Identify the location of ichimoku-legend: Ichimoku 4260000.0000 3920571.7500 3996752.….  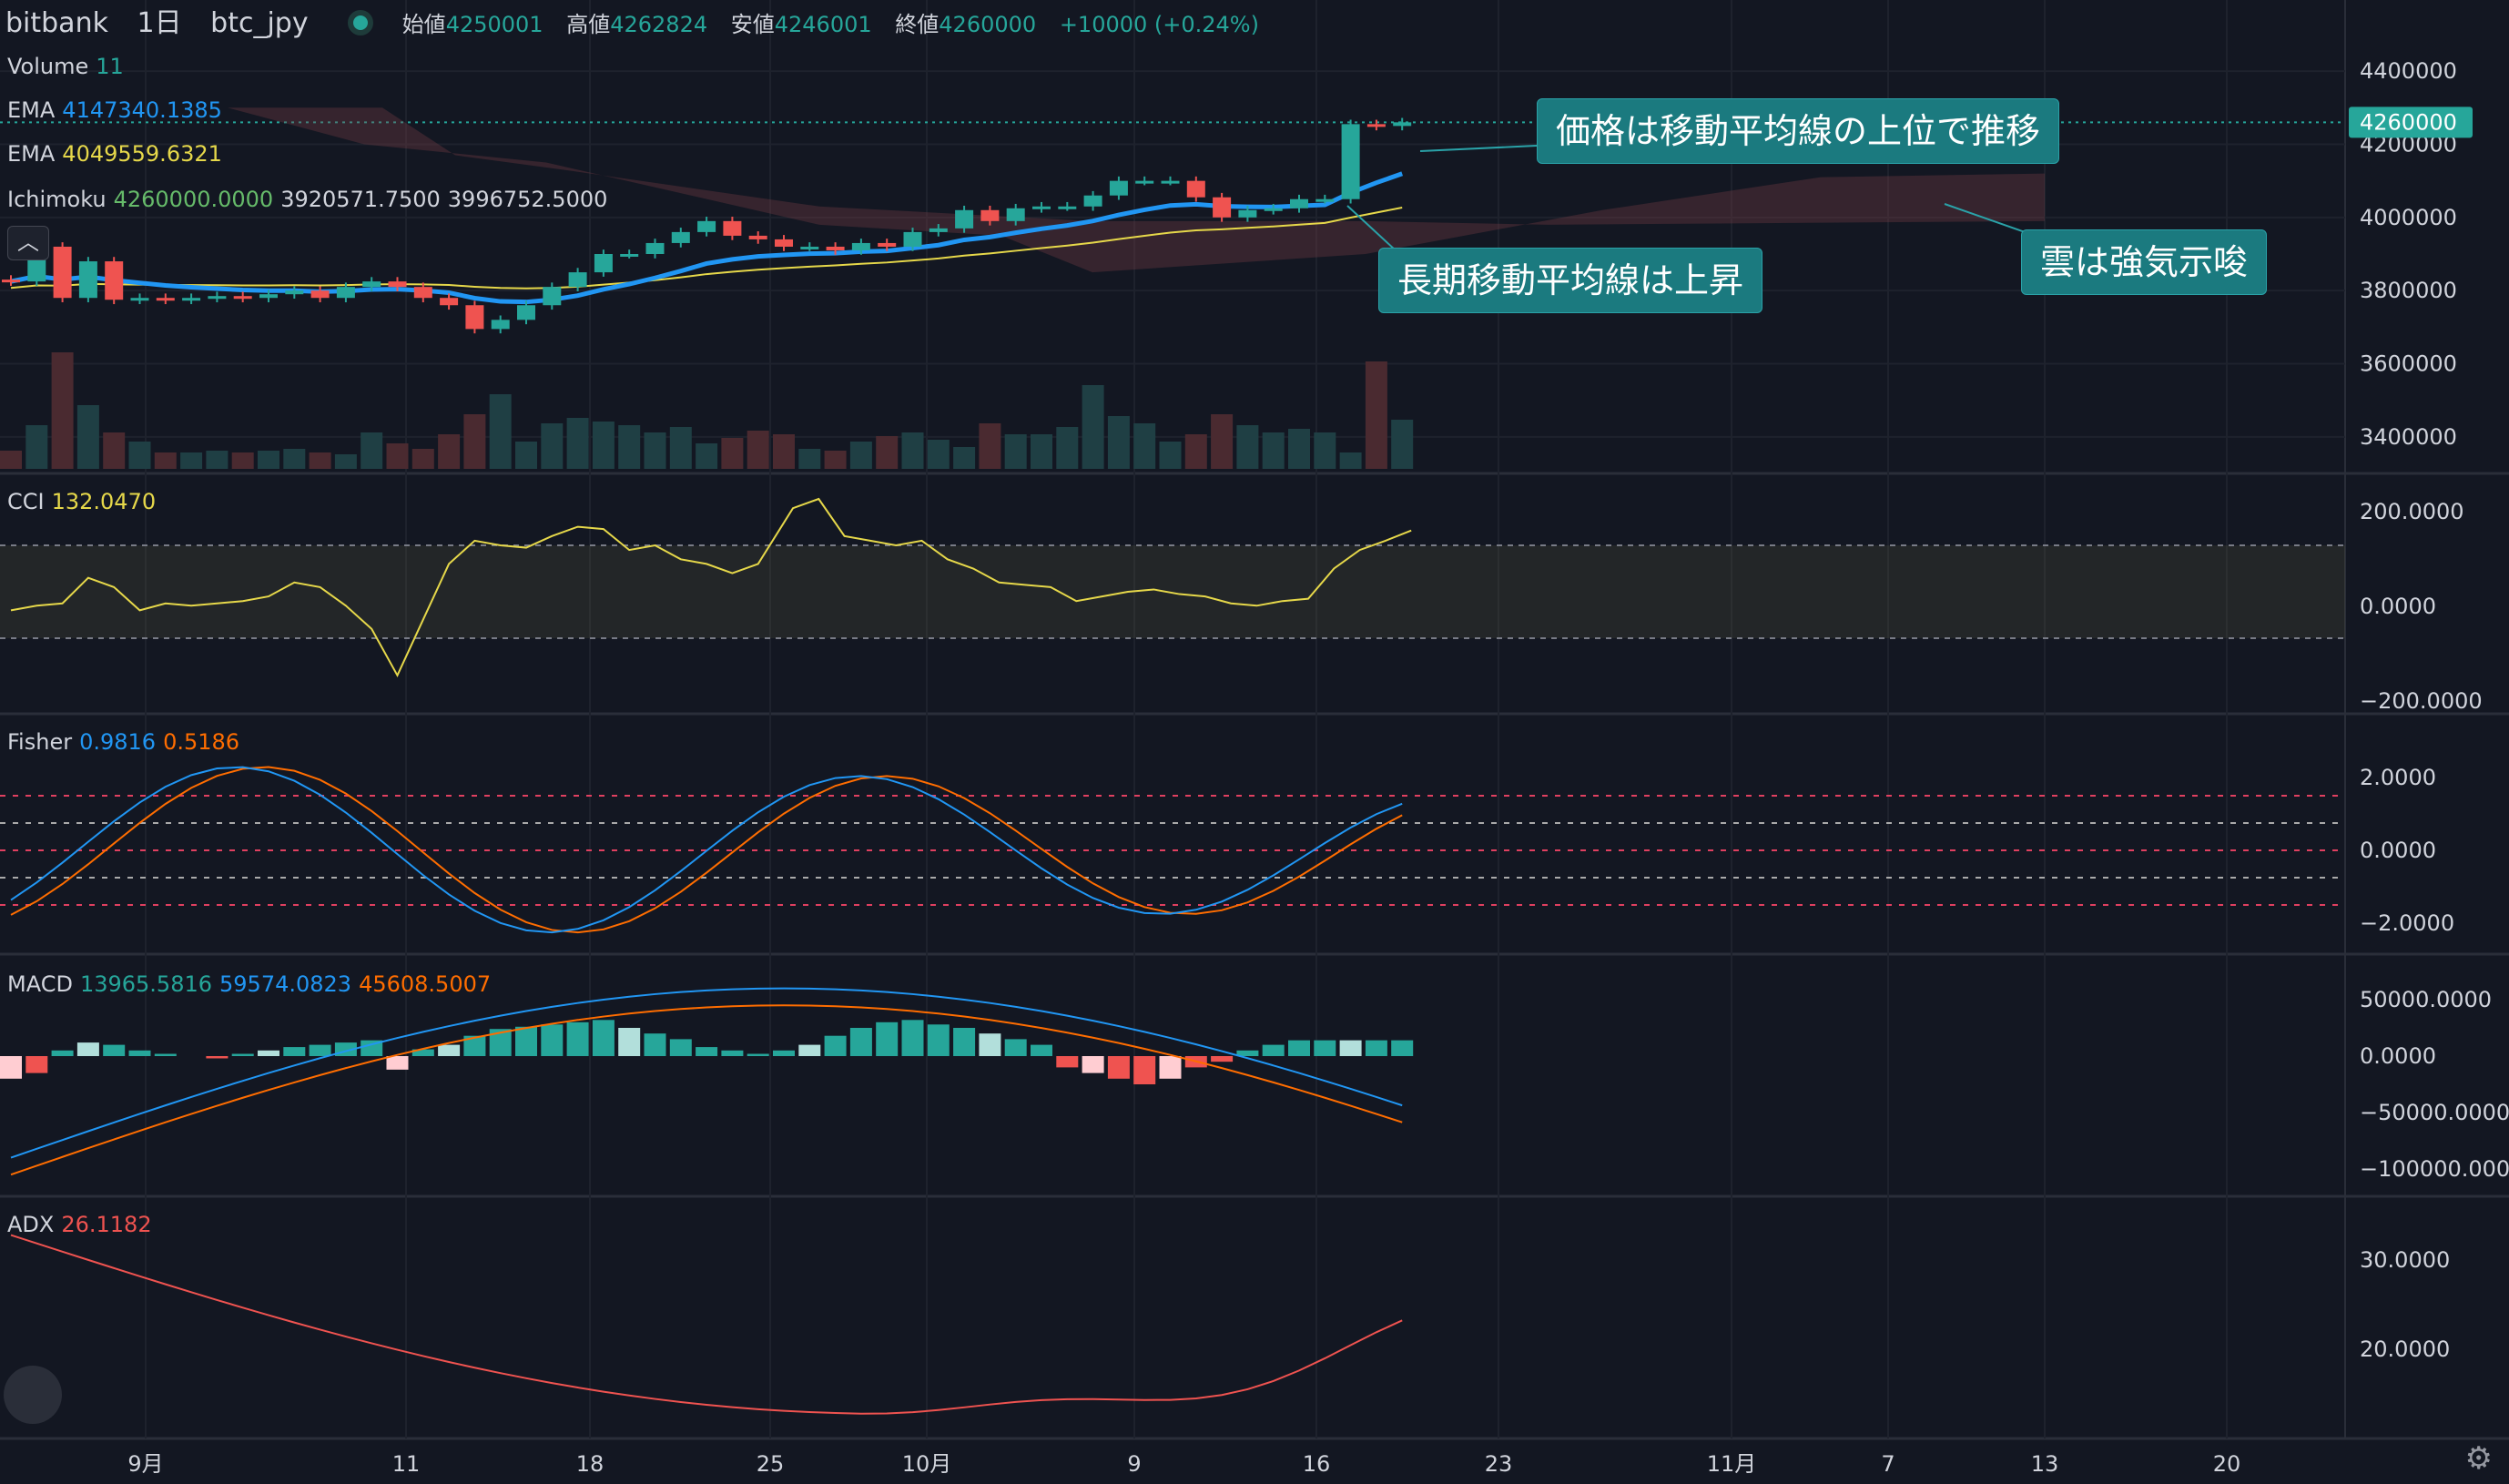
(311, 199).